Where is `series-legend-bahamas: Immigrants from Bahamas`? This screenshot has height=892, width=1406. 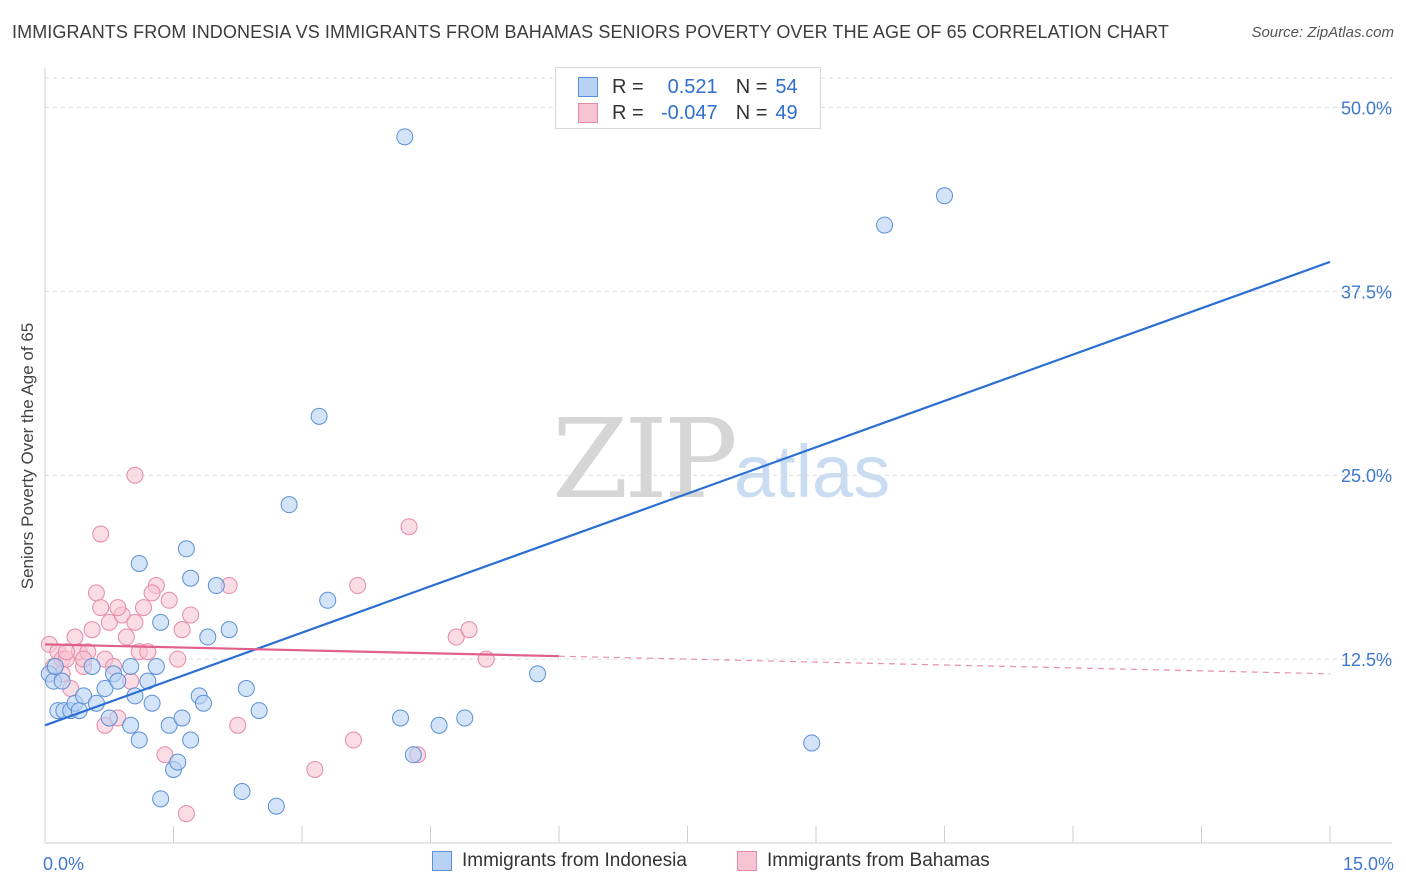 series-legend-bahamas: Immigrants from Bahamas is located at coordinates (863, 861).